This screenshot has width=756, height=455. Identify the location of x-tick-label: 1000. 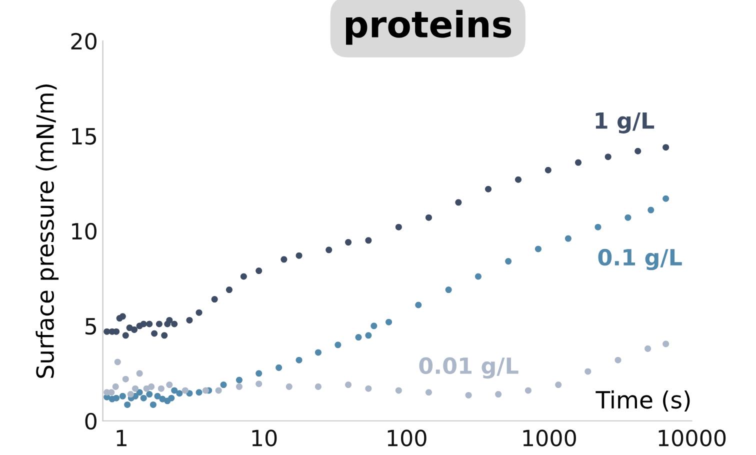
(549, 438).